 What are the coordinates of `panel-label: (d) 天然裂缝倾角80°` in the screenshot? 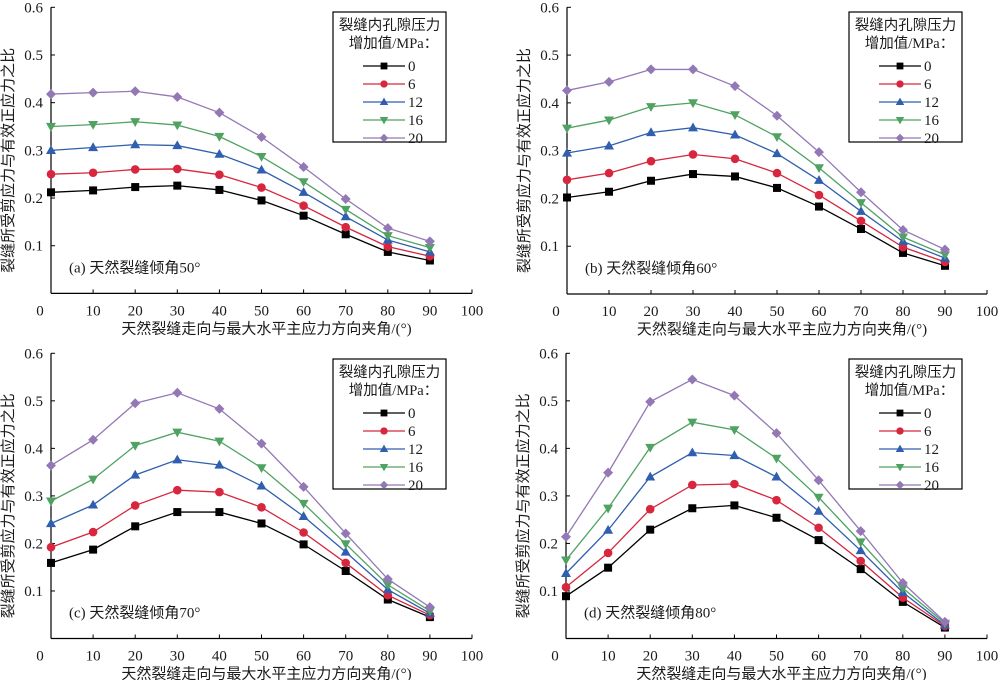 It's located at (650, 613).